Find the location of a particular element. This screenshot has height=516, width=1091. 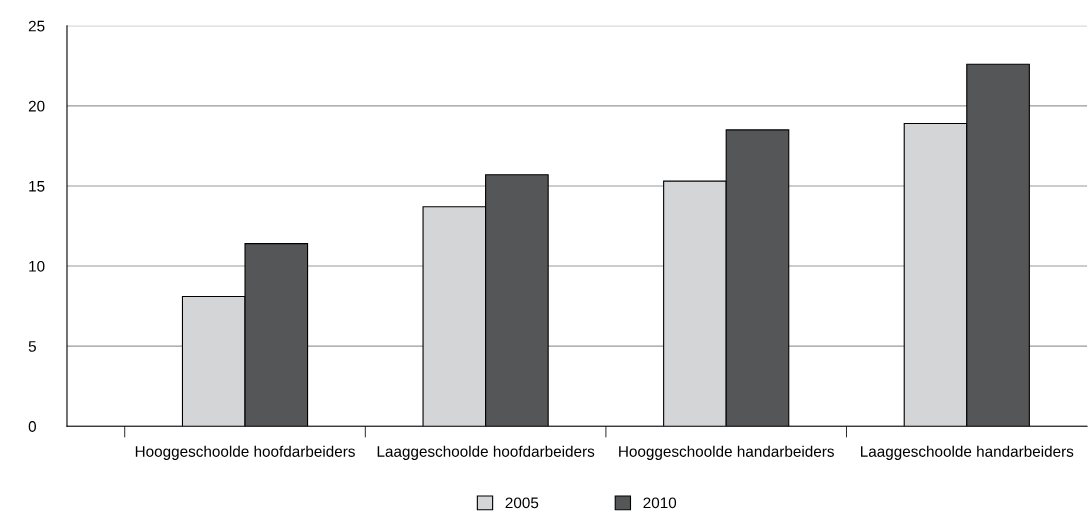

y-tick-label: 20 is located at coordinates (36, 106).